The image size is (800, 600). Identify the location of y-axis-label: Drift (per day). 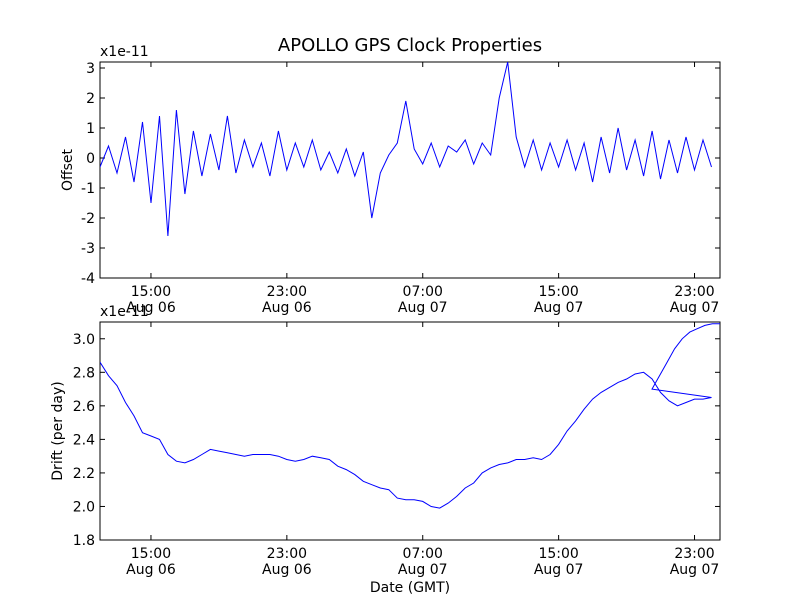
(58, 430).